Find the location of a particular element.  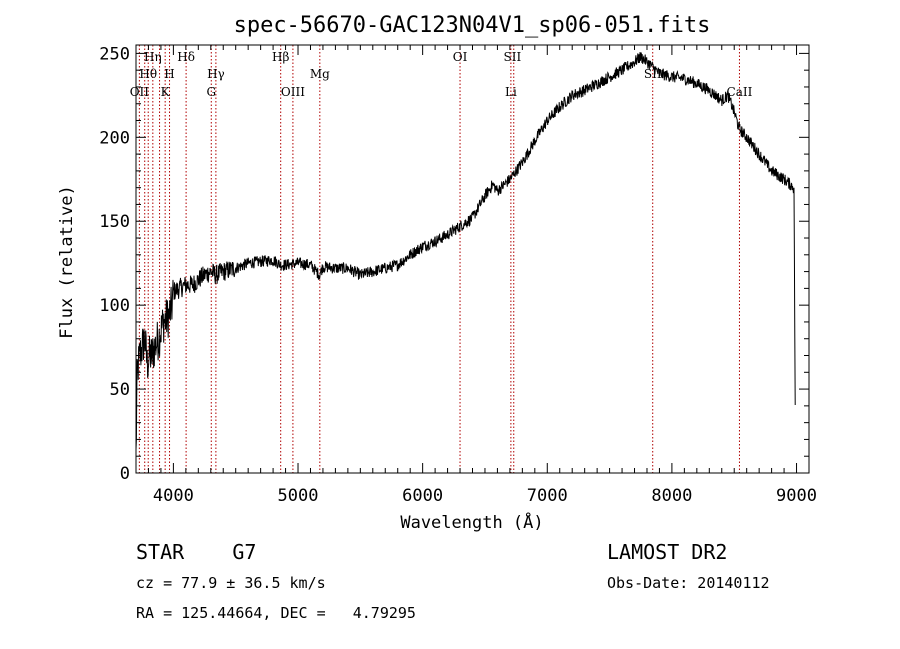

x-tick-label: 4000 is located at coordinates (173, 496).